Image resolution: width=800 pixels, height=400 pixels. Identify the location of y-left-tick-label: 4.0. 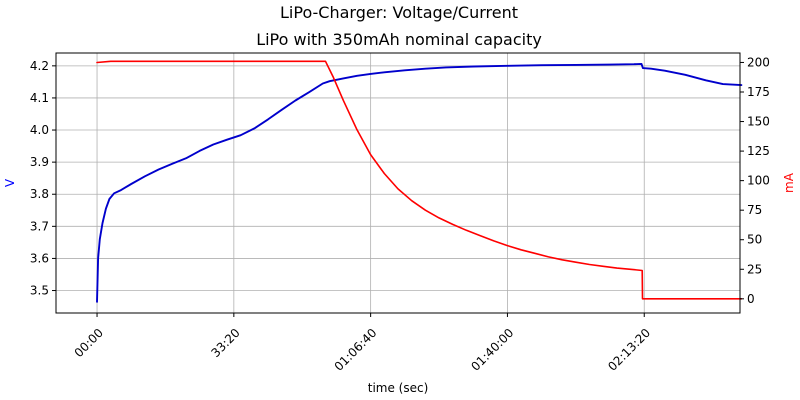
(39, 130).